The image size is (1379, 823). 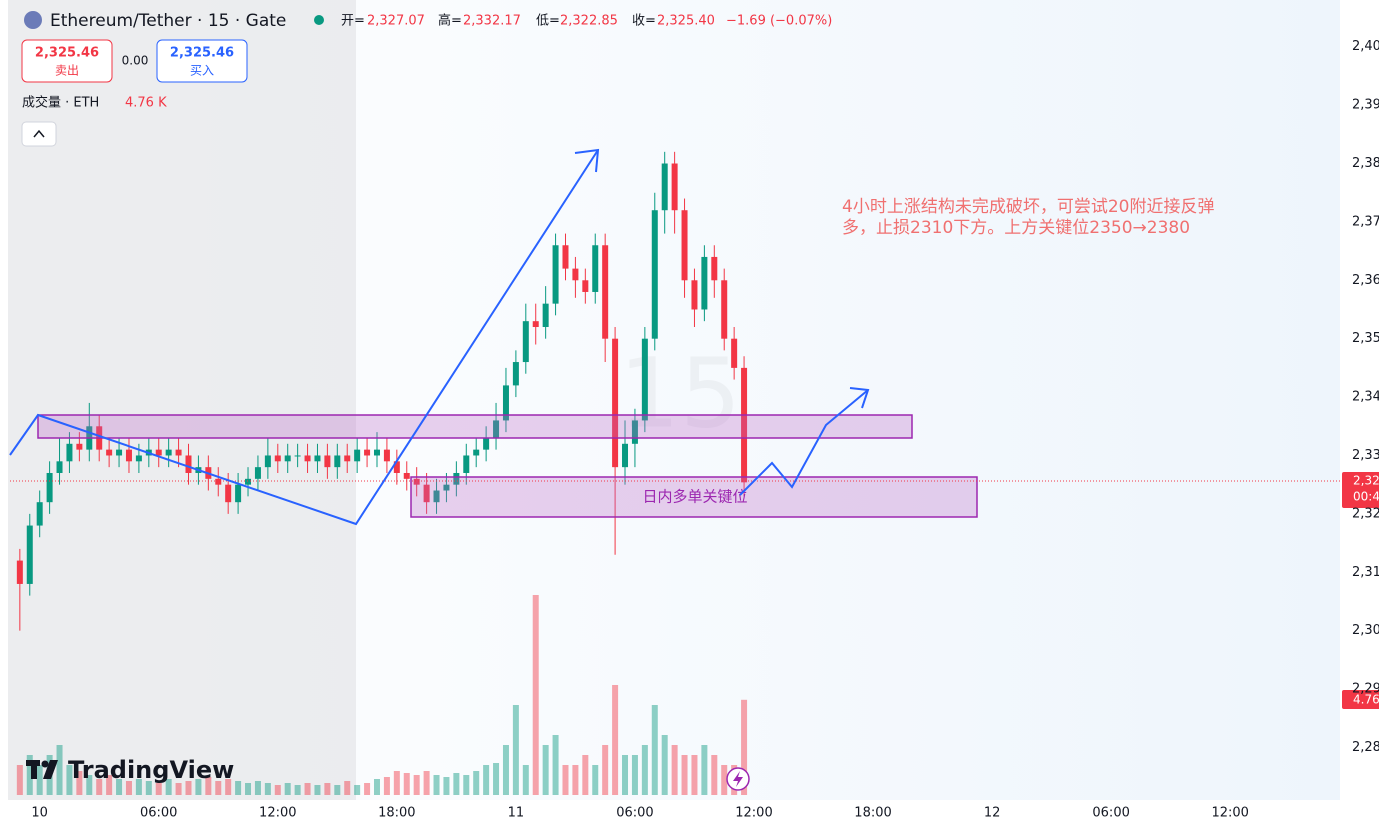 I want to click on buy-price: 2,325.46, so click(x=202, y=53).